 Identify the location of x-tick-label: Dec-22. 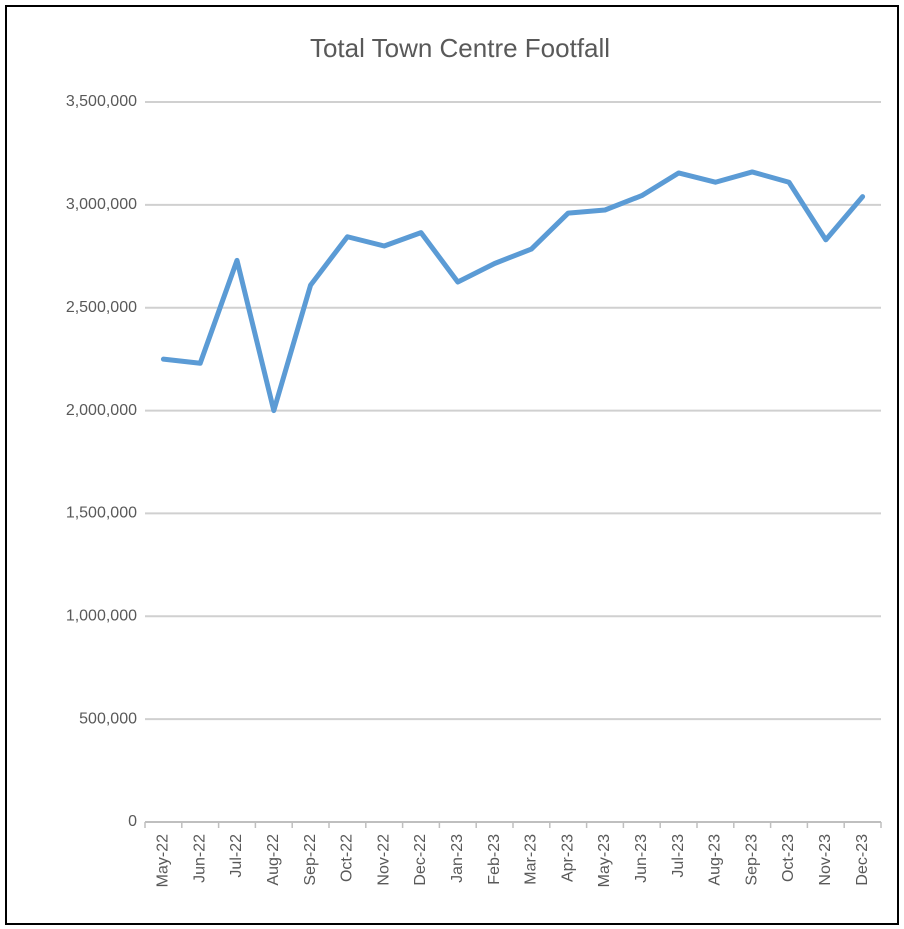
(420, 860).